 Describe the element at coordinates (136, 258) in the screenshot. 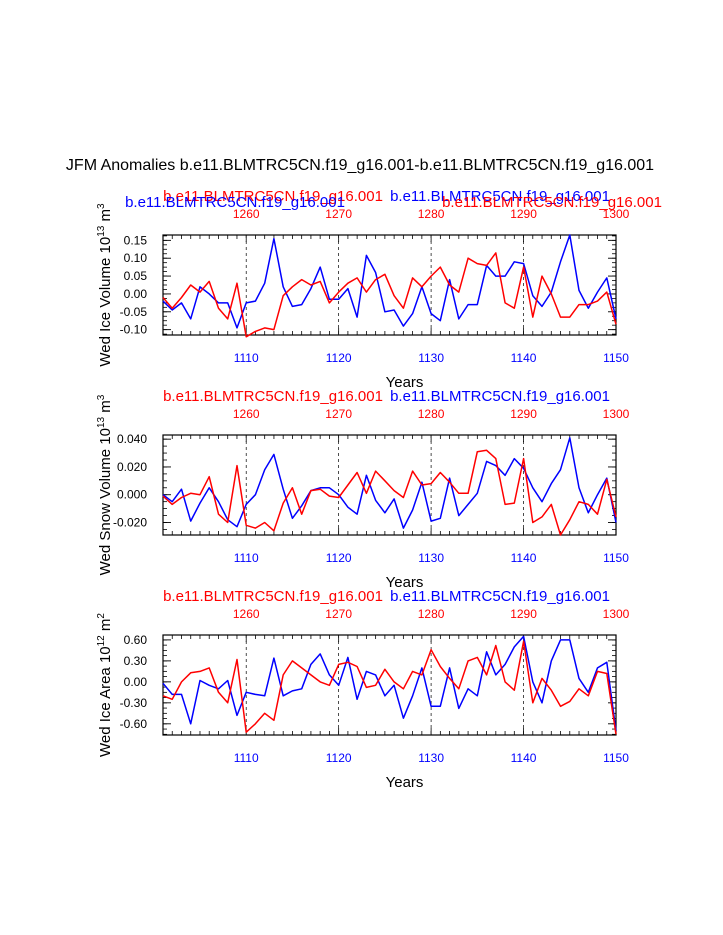

I see `y-tick-label: 0.10` at that location.